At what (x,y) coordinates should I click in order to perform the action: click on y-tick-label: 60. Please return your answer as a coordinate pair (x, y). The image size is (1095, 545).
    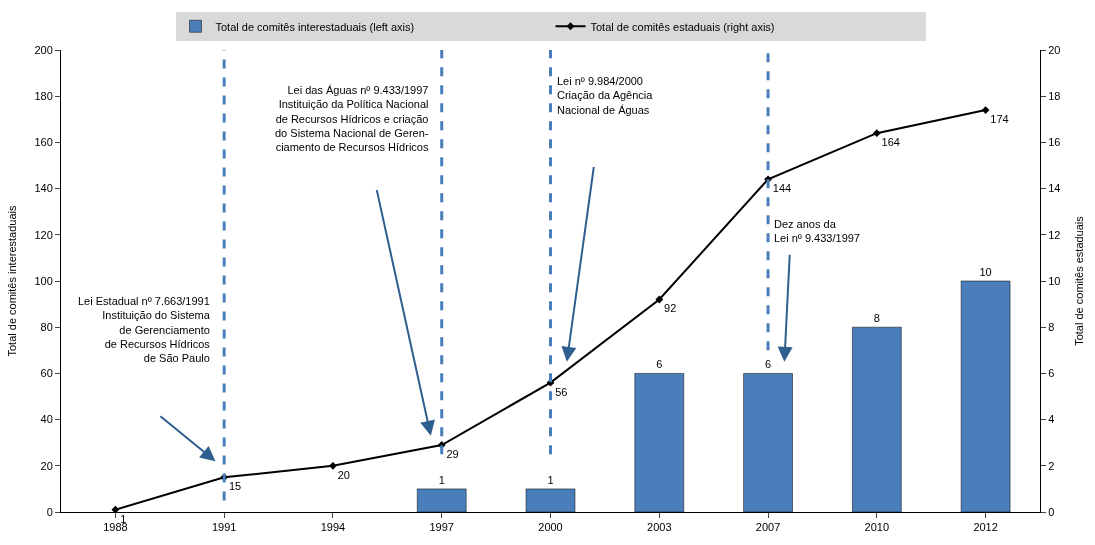
    Looking at the image, I should click on (46, 373).